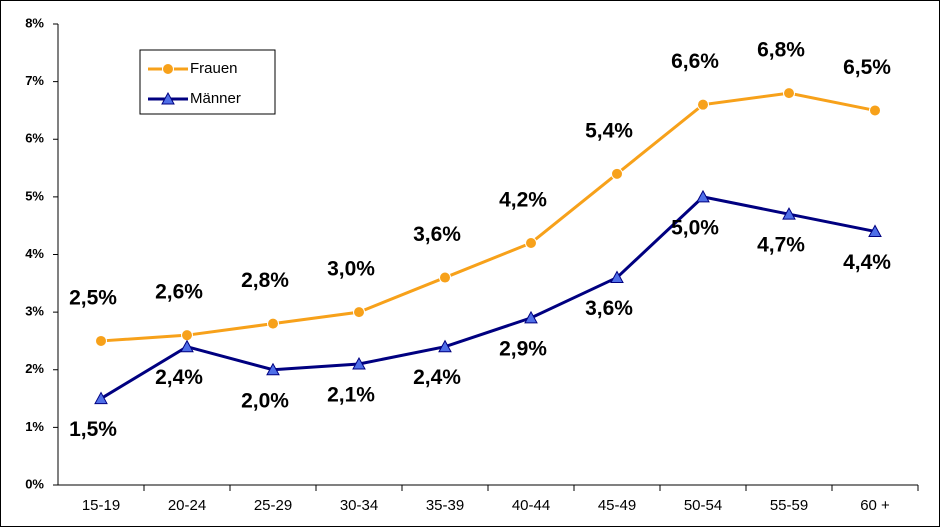 The height and width of the screenshot is (527, 940). What do you see at coordinates (34, 253) in the screenshot?
I see `y-tick-label: 4%` at bounding box center [34, 253].